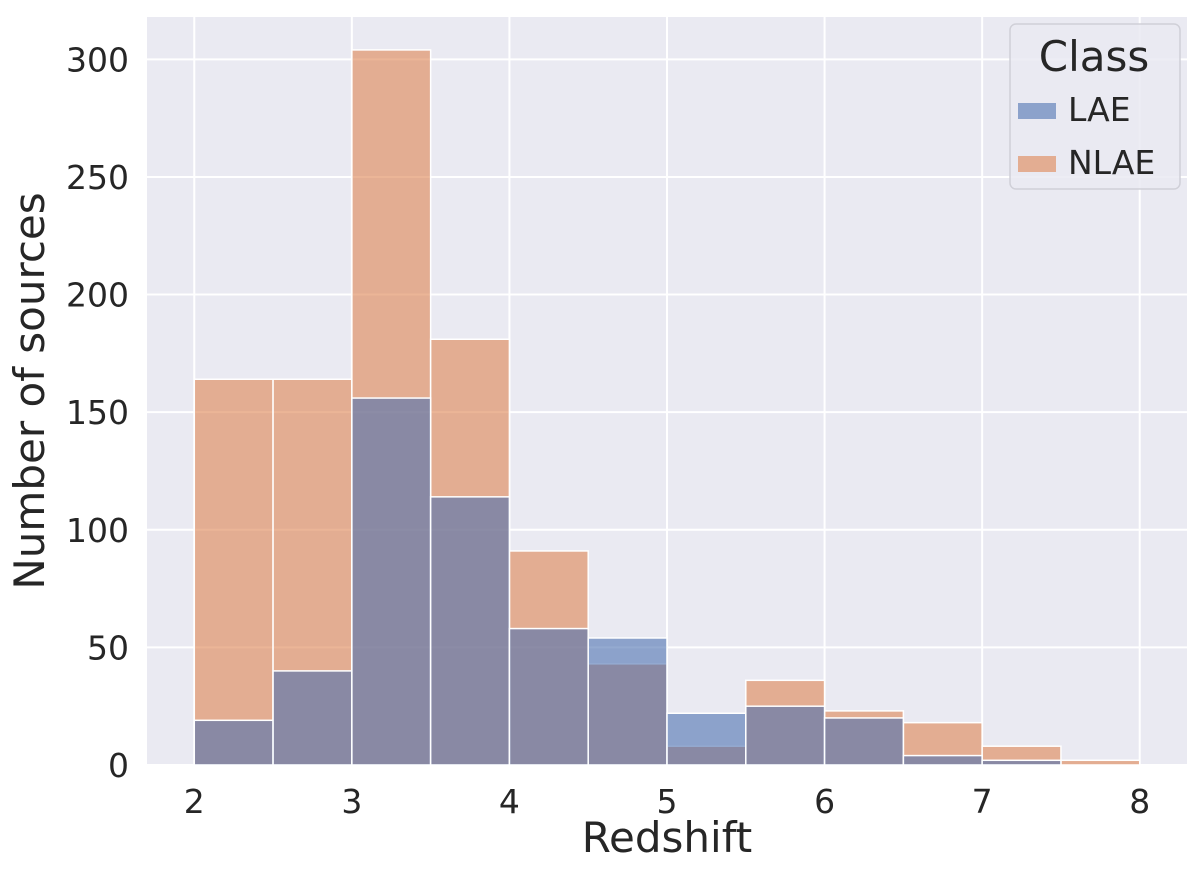 This screenshot has height=869, width=1200. I want to click on y-tick-labels: 0 50 100 150 200 250 300, so click(97, 412).